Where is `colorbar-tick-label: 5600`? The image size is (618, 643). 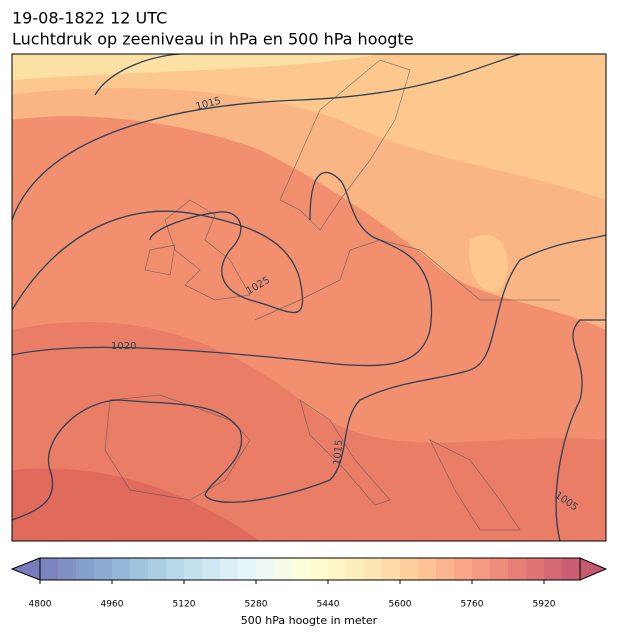
colorbar-tick-label: 5600 is located at coordinates (400, 605).